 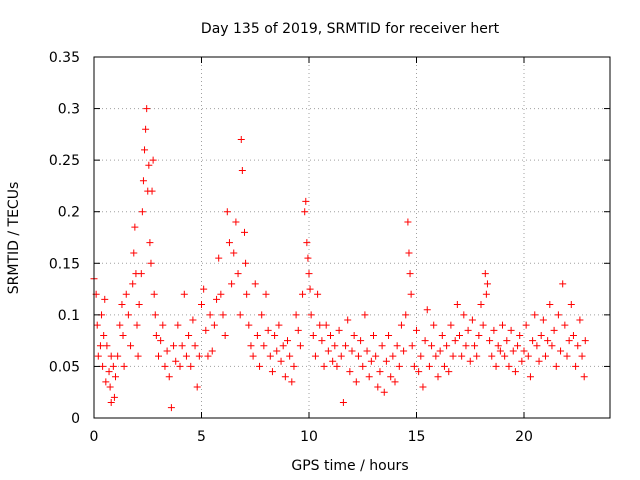 I want to click on x-tick-label: 20, so click(x=524, y=437).